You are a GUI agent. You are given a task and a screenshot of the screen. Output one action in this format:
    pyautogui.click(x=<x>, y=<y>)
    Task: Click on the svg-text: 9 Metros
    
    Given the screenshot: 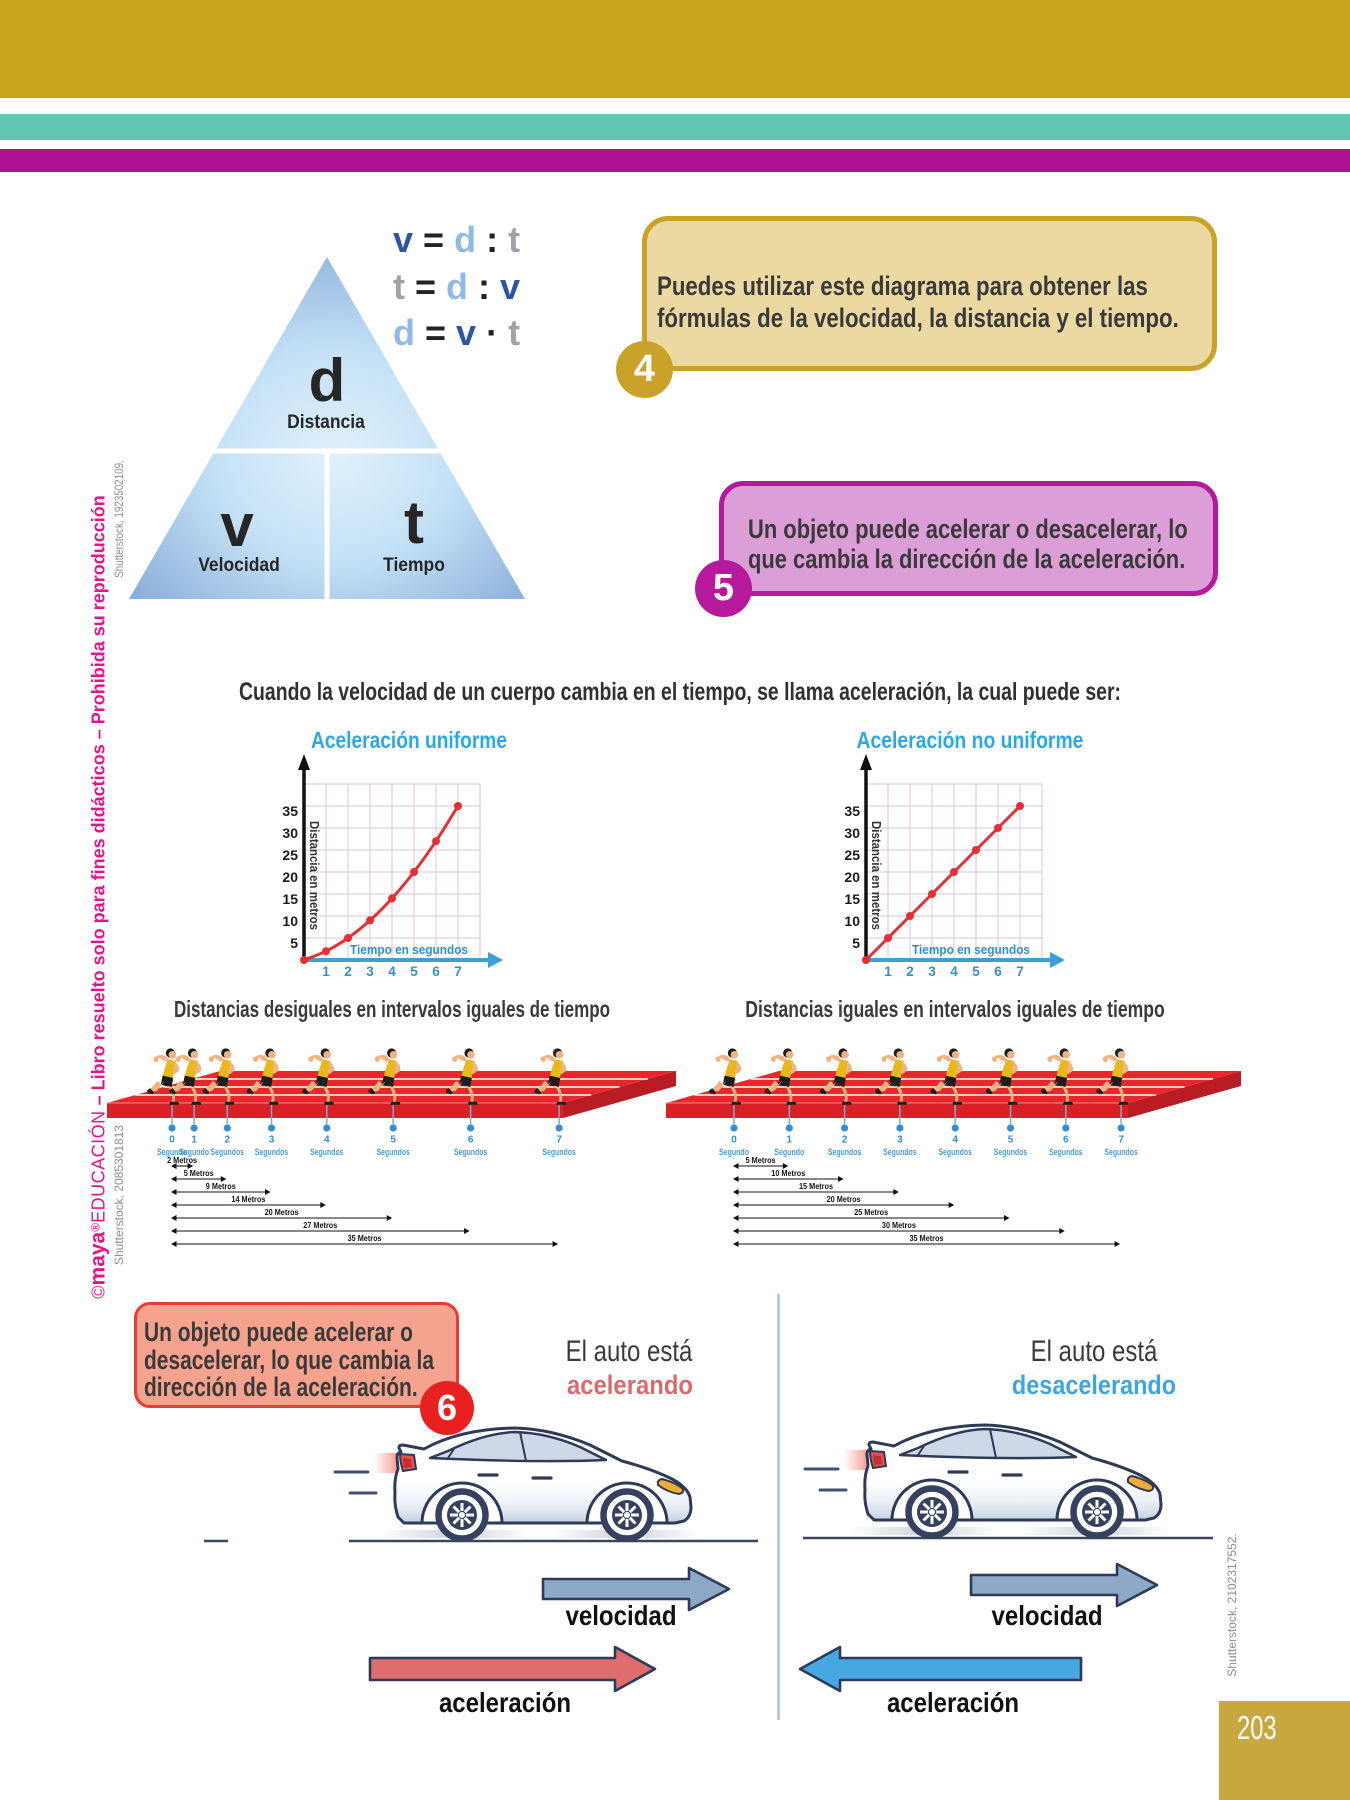 What is the action you would take?
    pyautogui.click(x=221, y=1186)
    